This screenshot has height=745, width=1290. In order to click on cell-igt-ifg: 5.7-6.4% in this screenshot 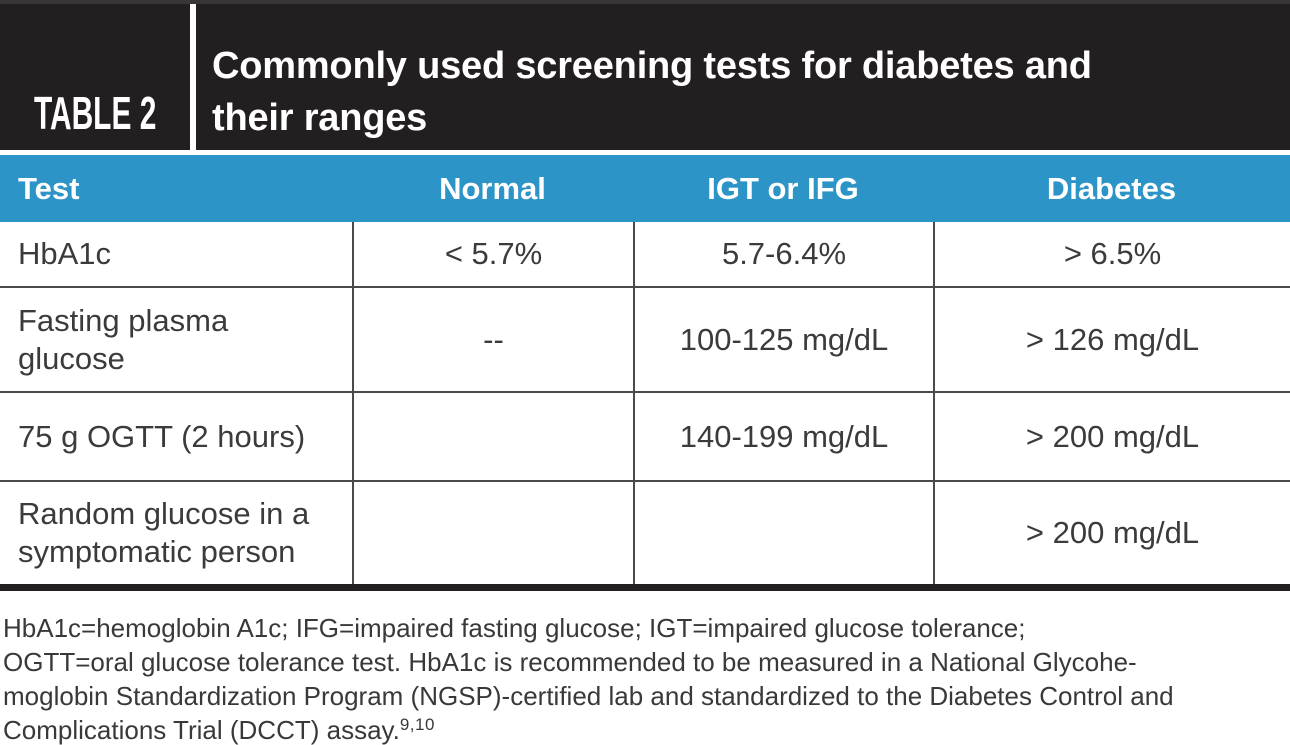, I will do `click(783, 254)`.